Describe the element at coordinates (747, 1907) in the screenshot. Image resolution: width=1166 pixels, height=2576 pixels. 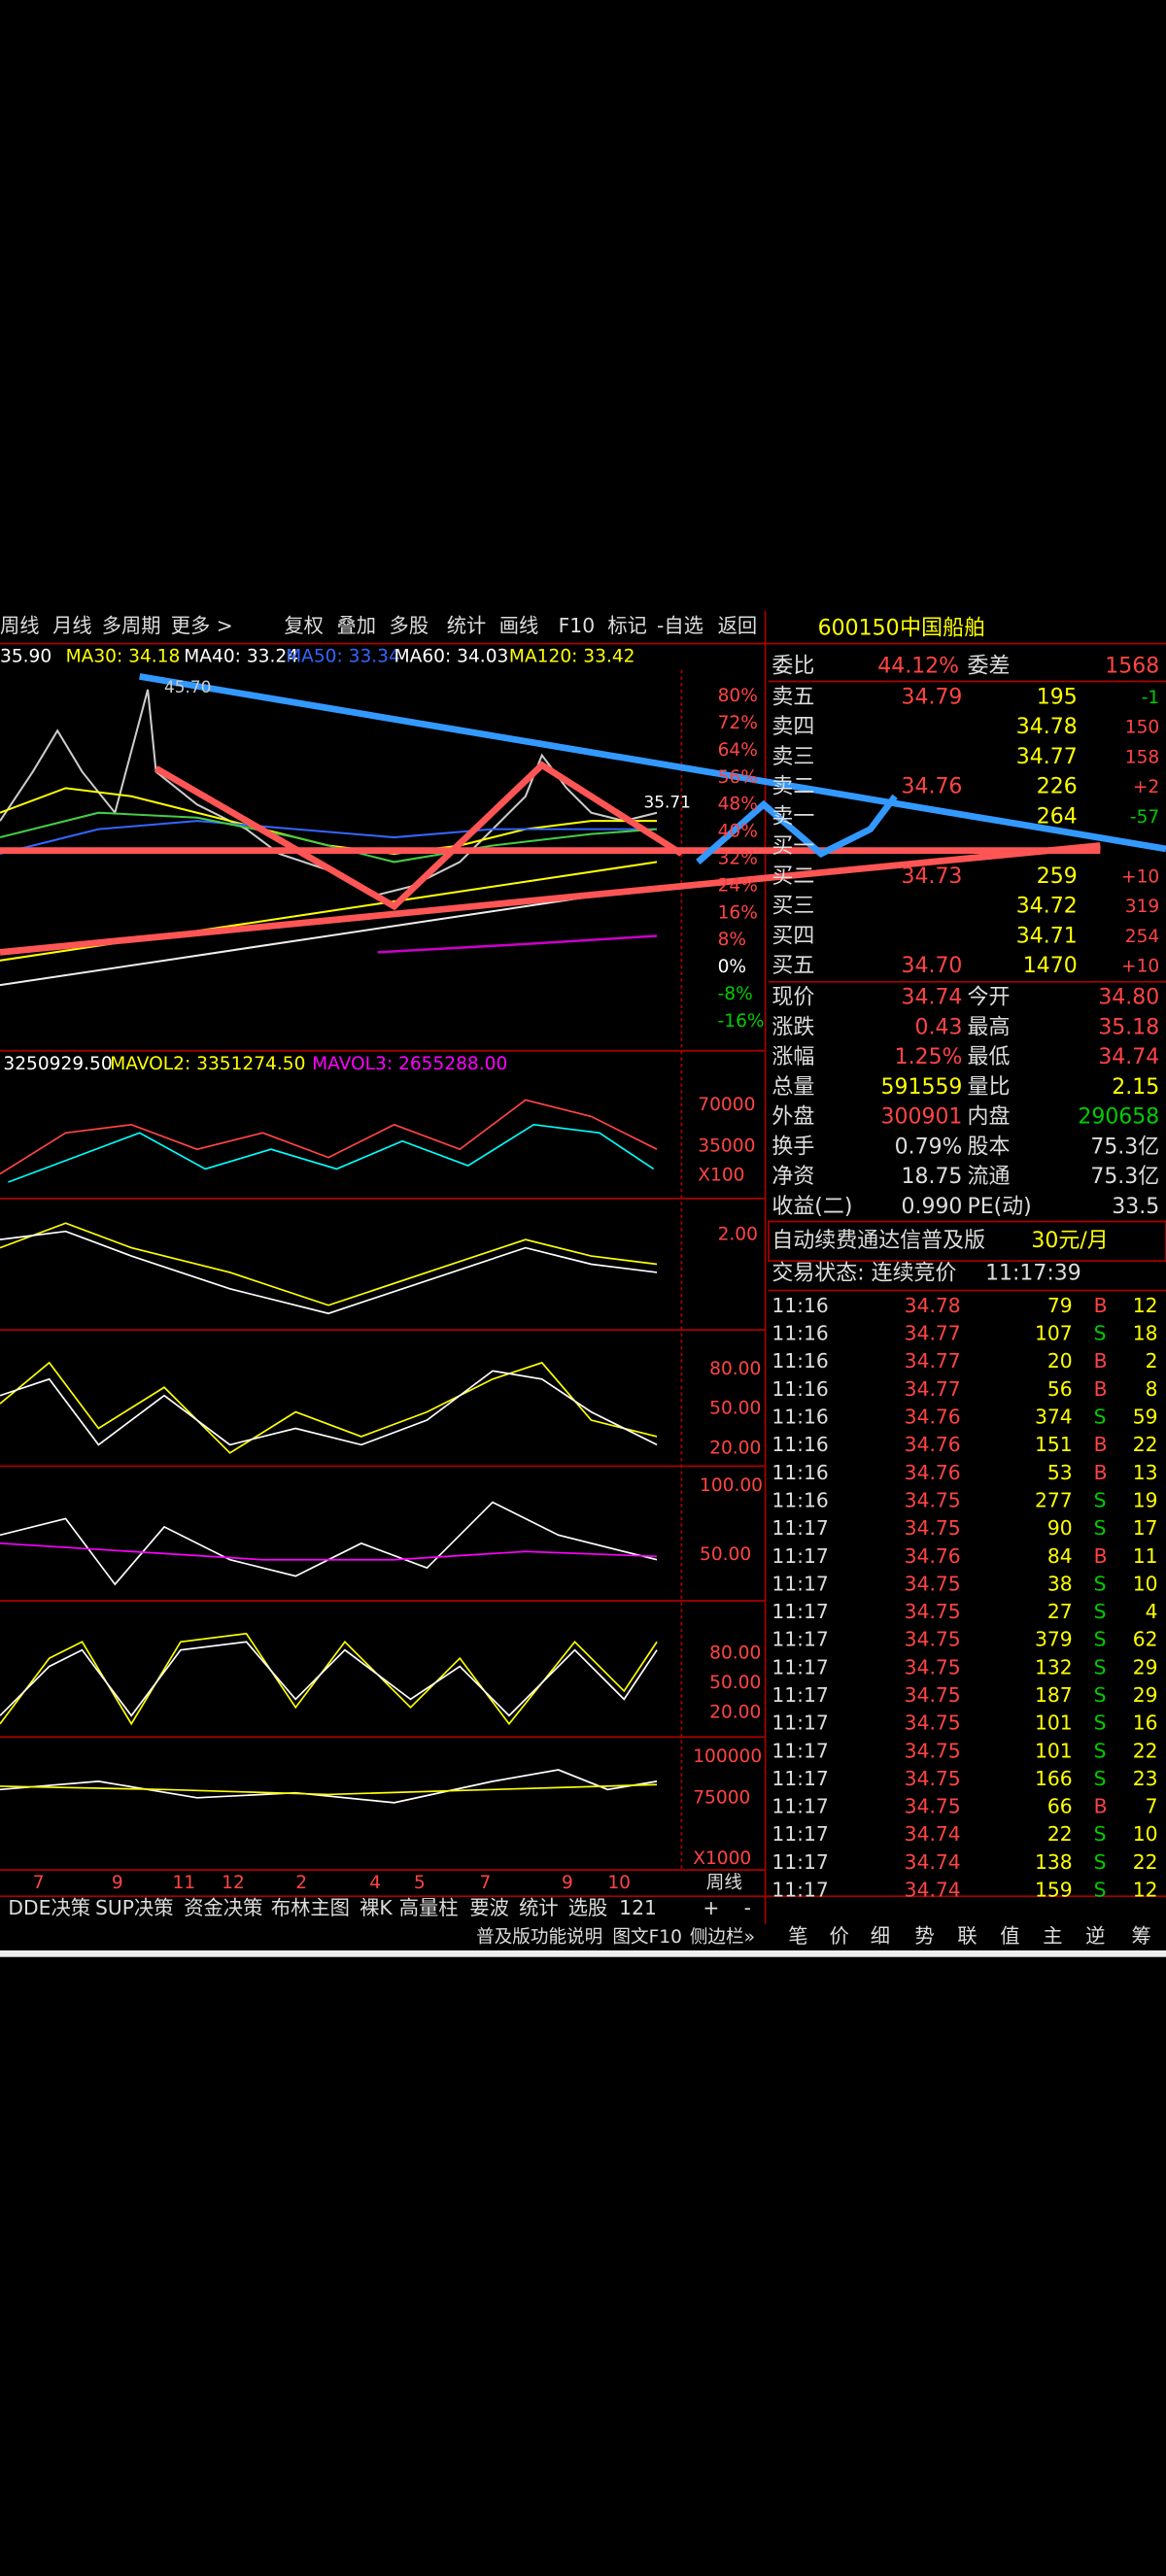
I see `bottom-tab: -` at that location.